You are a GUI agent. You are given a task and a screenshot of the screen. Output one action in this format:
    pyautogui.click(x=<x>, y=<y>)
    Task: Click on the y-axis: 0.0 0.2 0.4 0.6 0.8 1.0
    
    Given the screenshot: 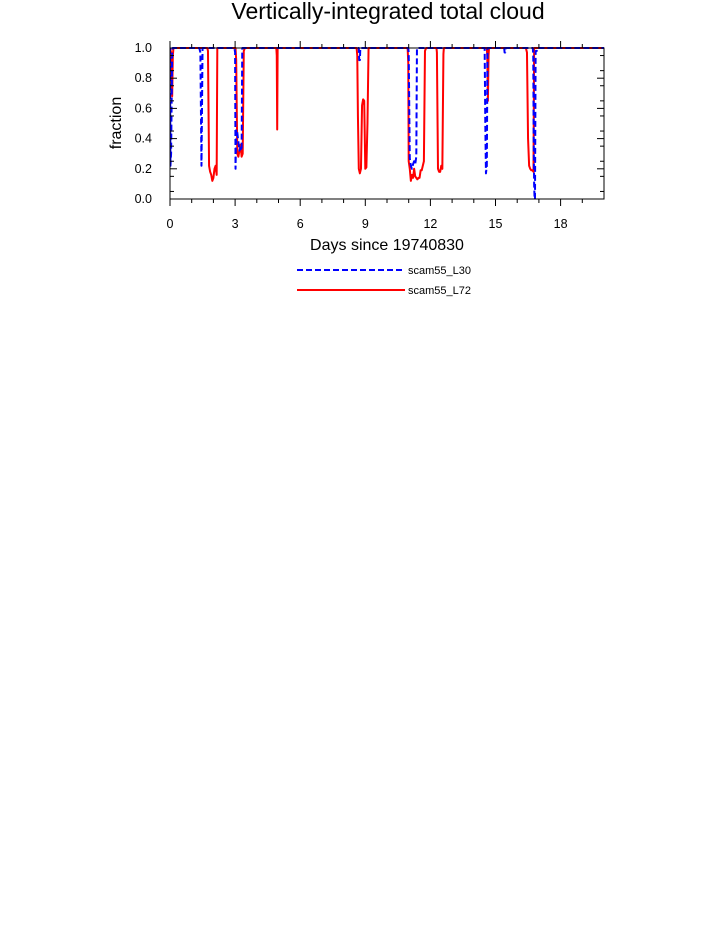 What is the action you would take?
    pyautogui.click(x=369, y=123)
    